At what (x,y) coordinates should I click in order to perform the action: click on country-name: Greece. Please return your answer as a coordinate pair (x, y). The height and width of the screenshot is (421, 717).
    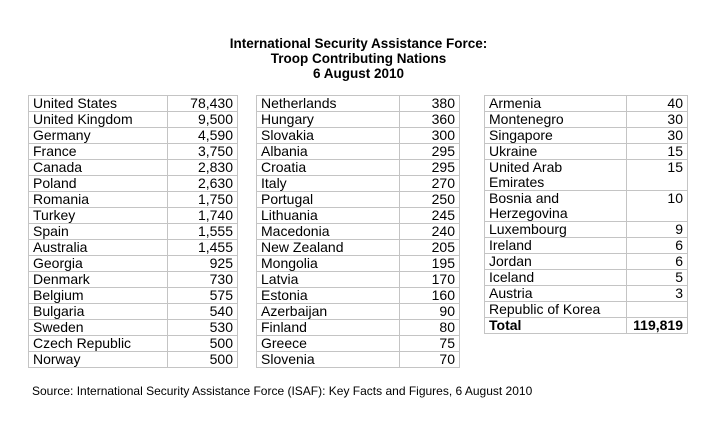
    Looking at the image, I should click on (328, 343).